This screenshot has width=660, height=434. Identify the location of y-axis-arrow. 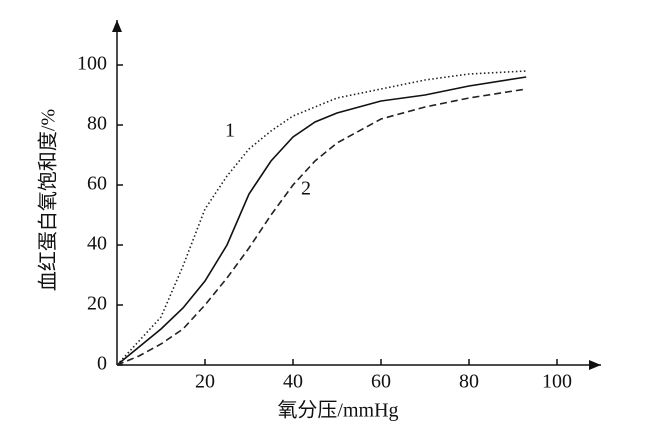
(117, 26).